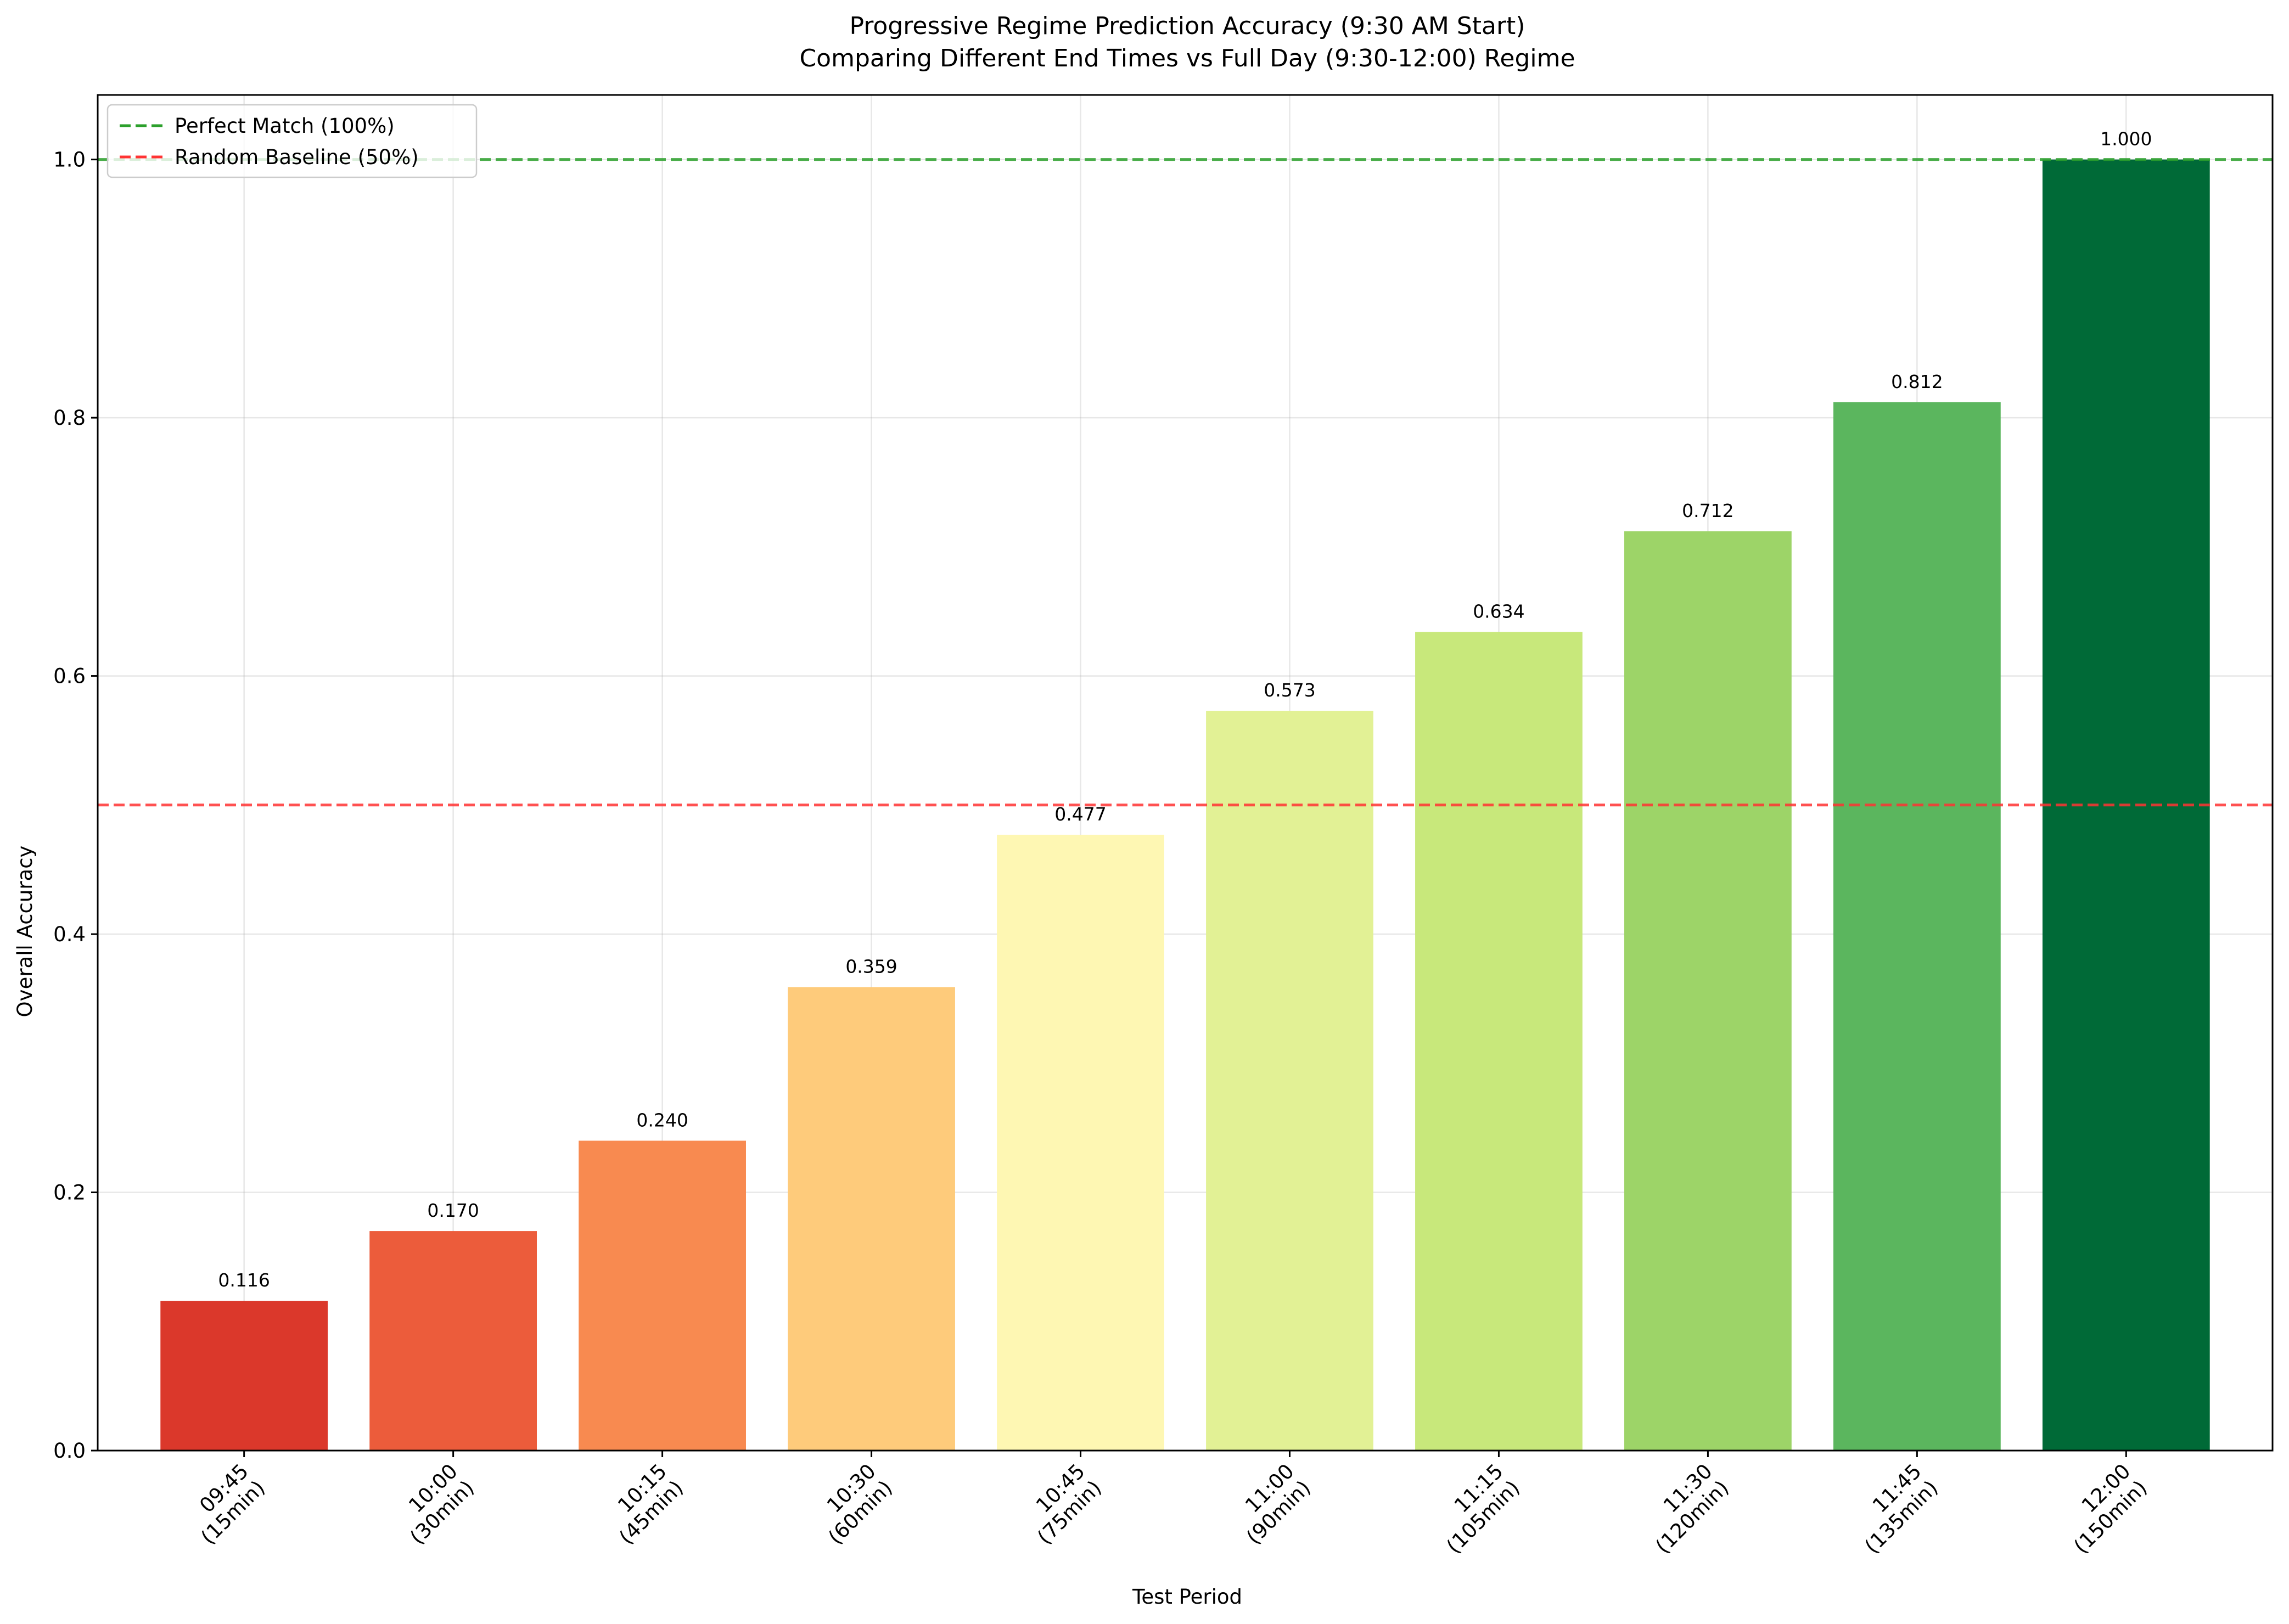 The image size is (2289, 1624). I want to click on bar-10:30, so click(872, 1219).